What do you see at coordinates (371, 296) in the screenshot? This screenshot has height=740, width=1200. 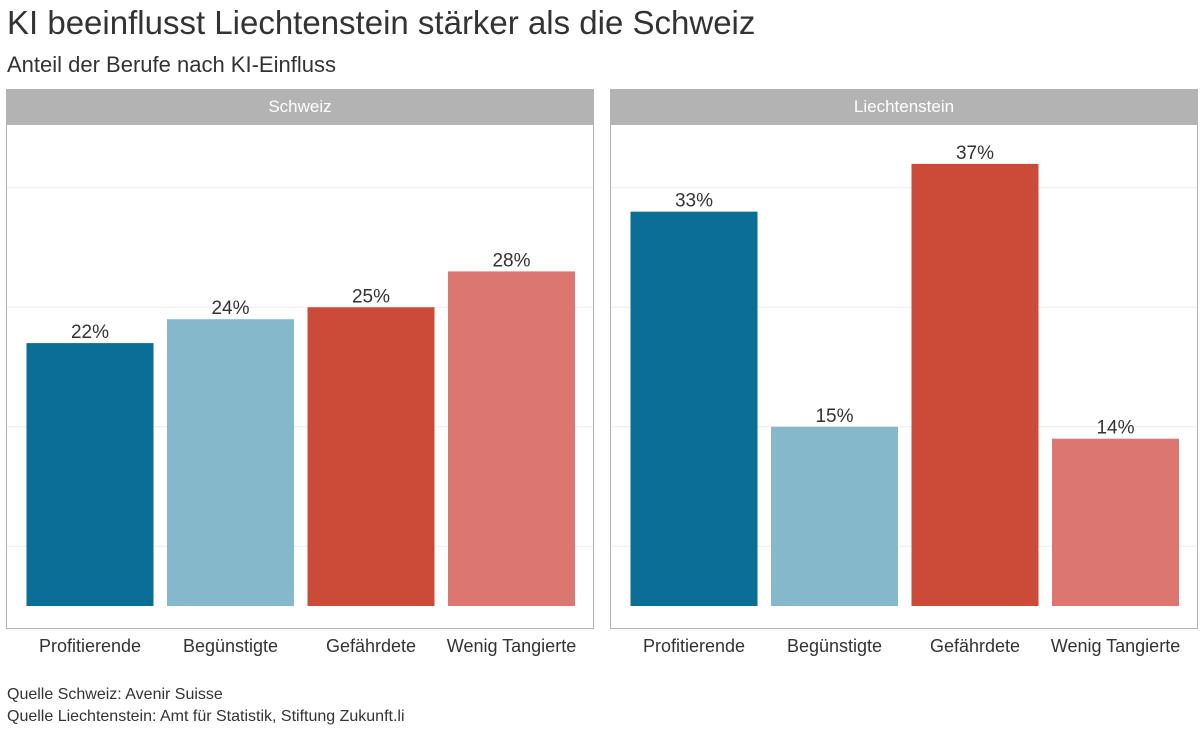 I see `data-label-schweiz-gefaehrdete: 25%` at bounding box center [371, 296].